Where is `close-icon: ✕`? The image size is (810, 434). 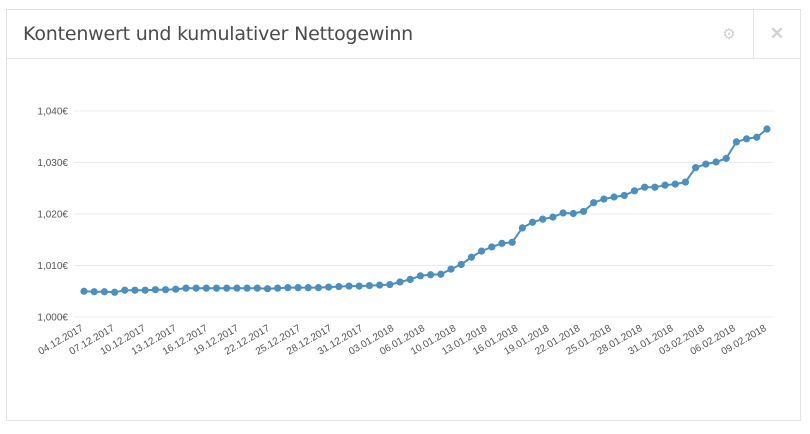
close-icon: ✕ is located at coordinates (777, 33).